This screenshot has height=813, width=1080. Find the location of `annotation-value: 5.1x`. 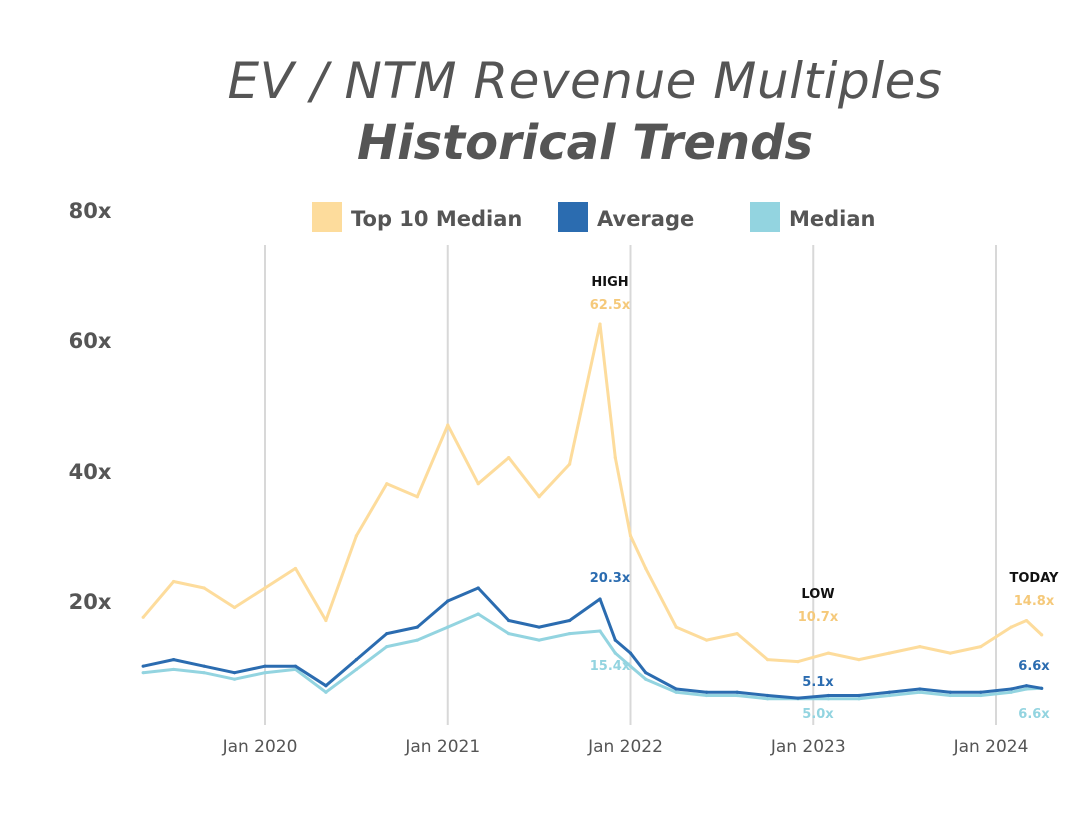

annotation-value: 5.1x is located at coordinates (818, 682).